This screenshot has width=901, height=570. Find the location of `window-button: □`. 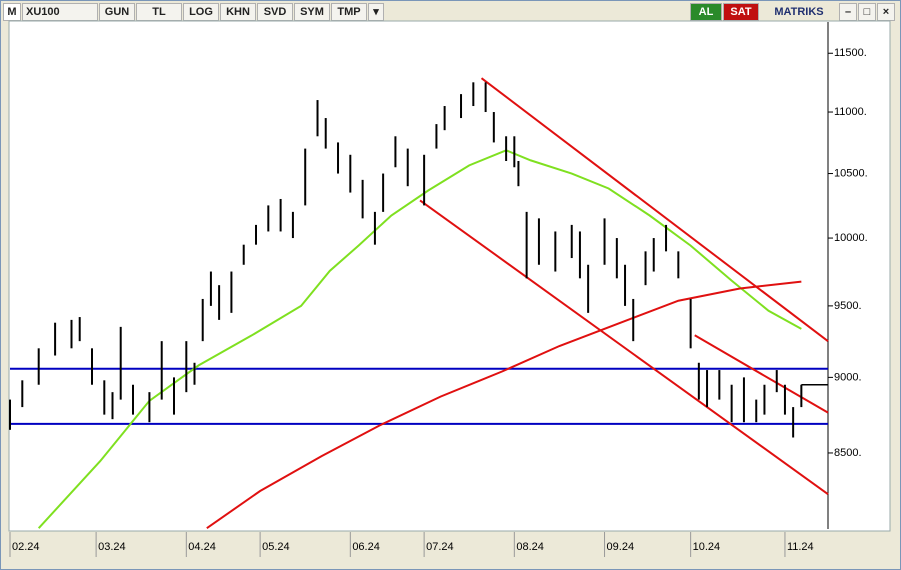

window-button: □ is located at coordinates (867, 12).